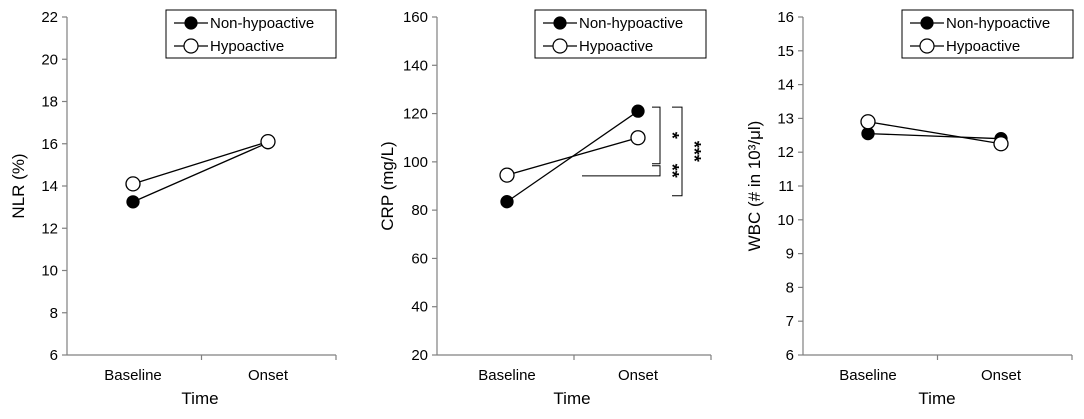  I want to click on significance-label: *, so click(672, 135).